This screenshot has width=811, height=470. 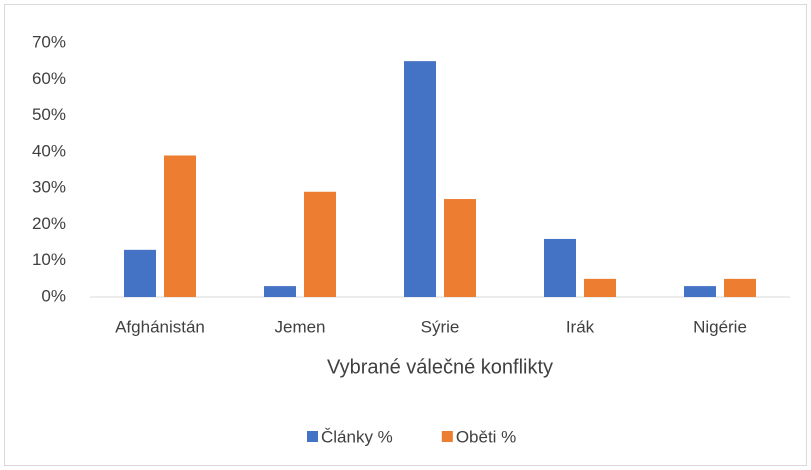 What do you see at coordinates (49, 259) in the screenshot?
I see `y-tick-label: 10%` at bounding box center [49, 259].